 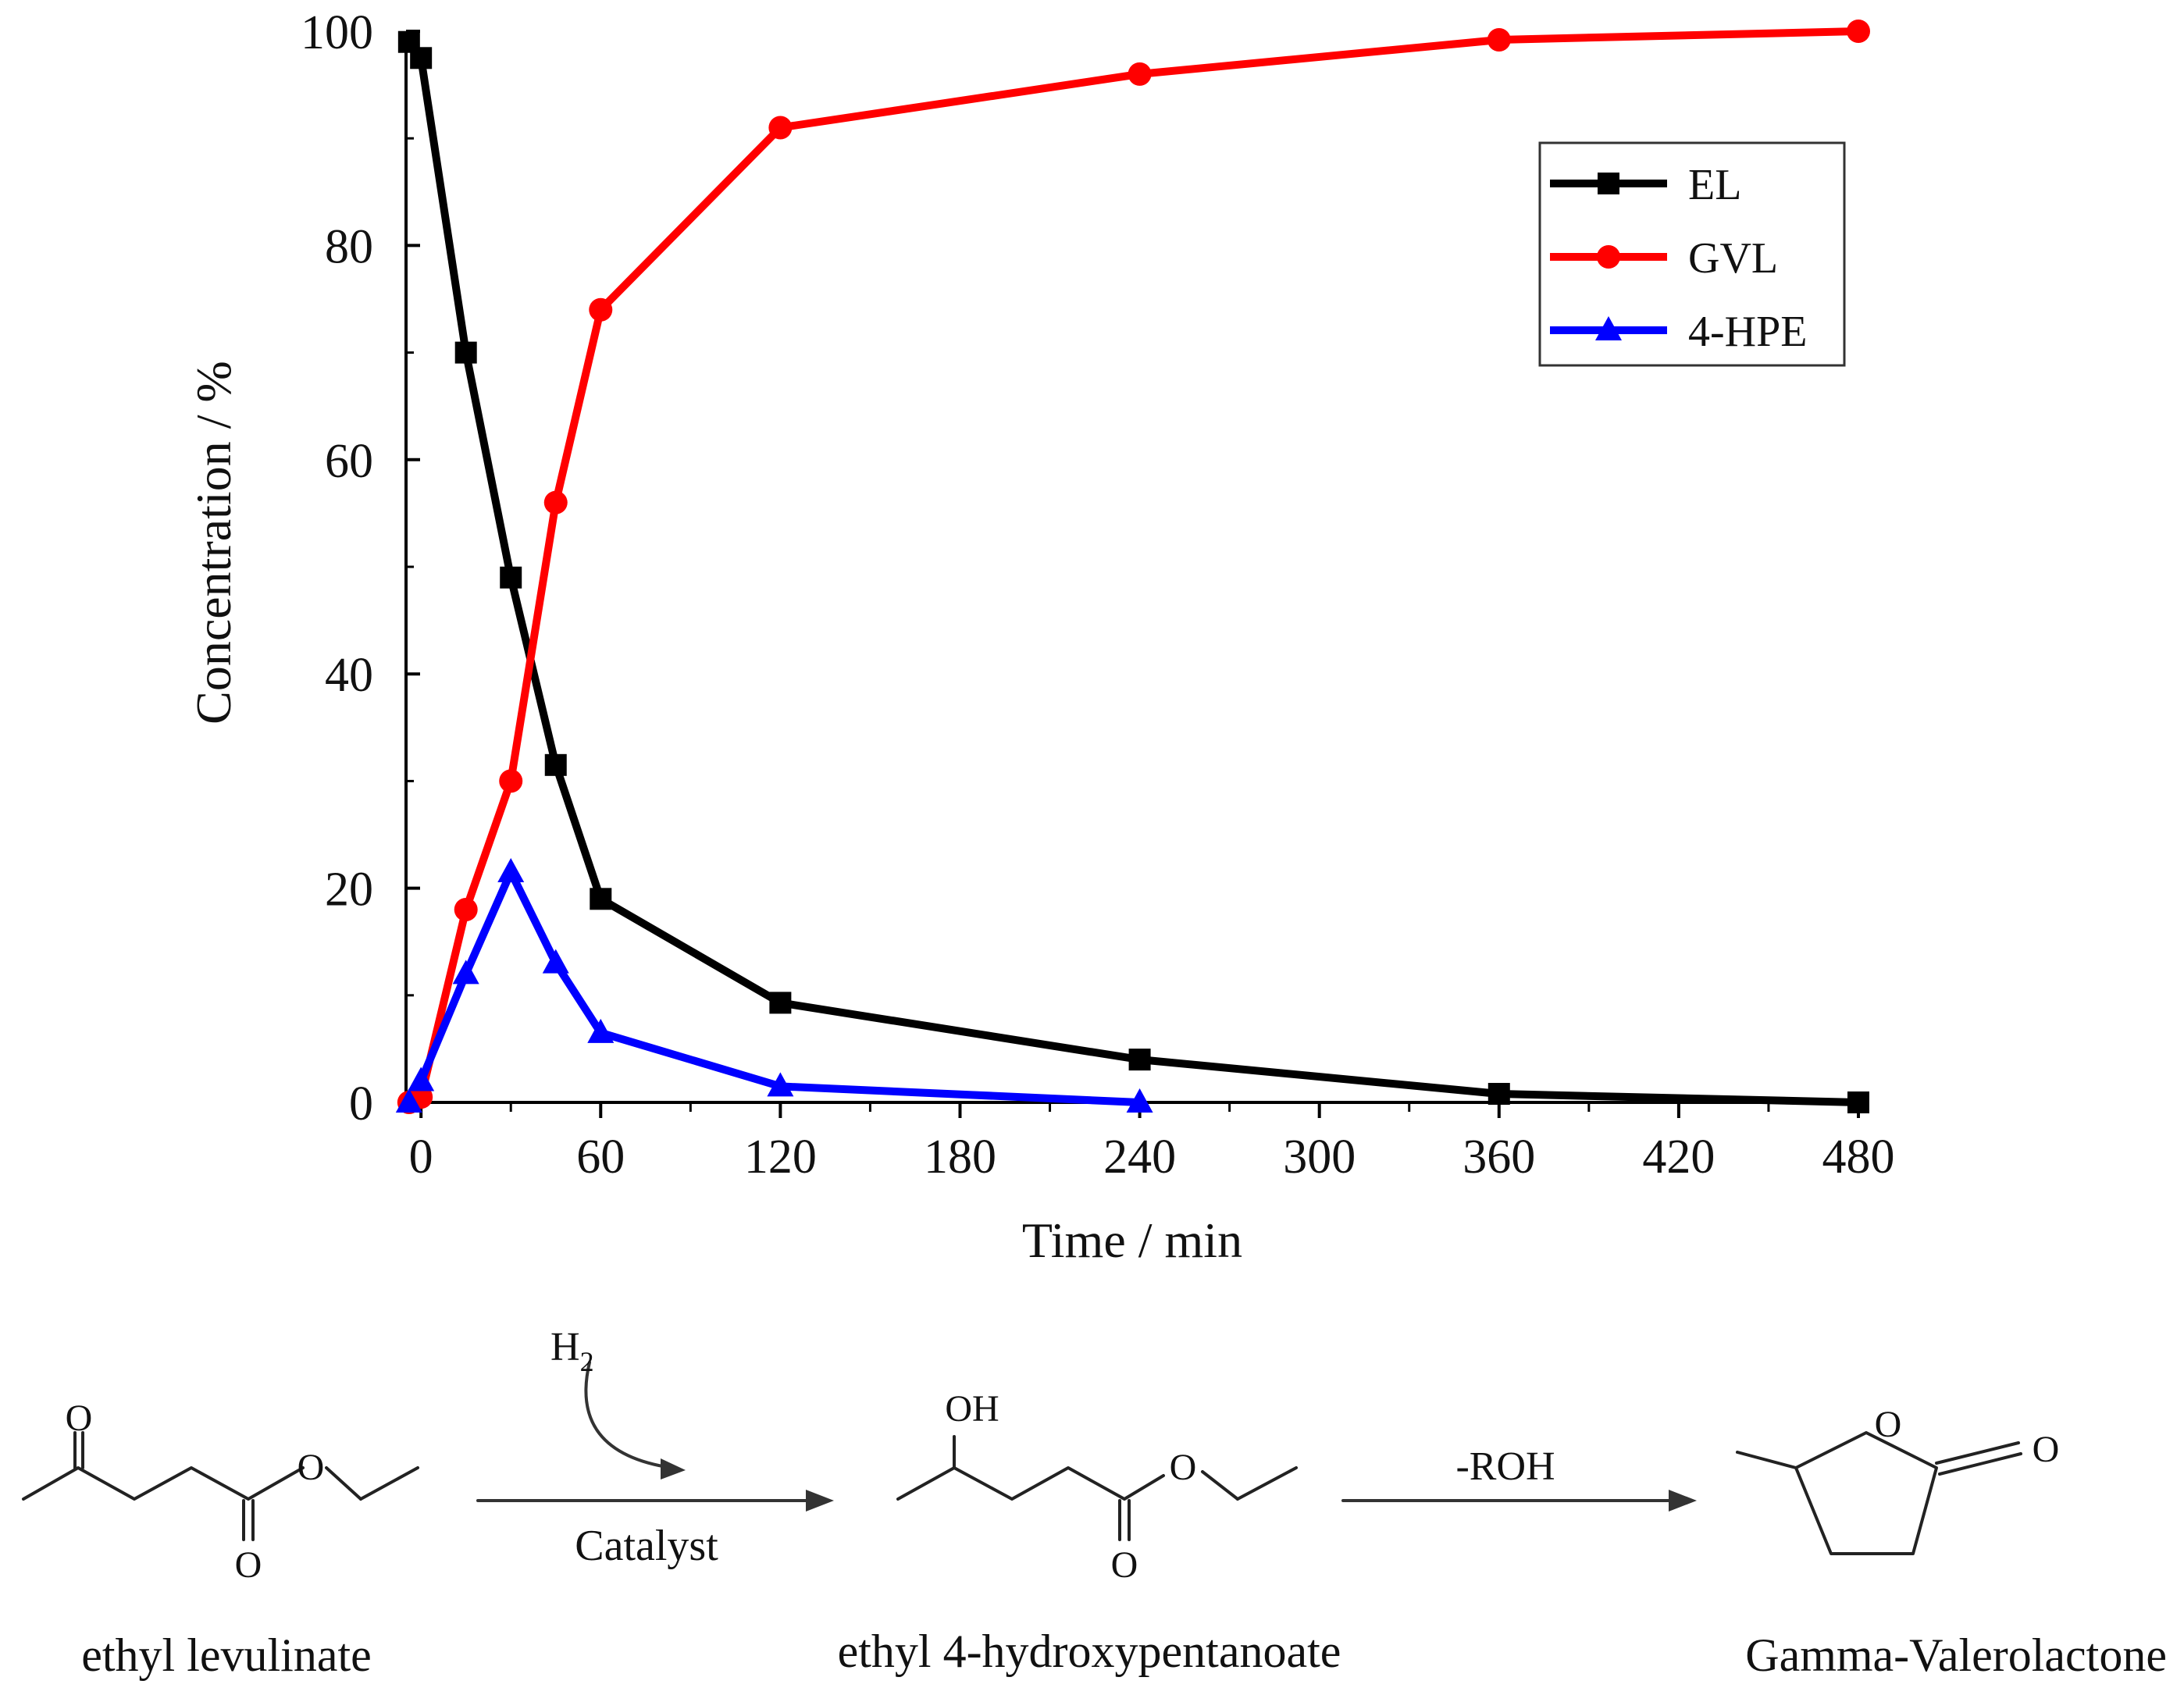 What do you see at coordinates (1714, 185) in the screenshot?
I see `legend-label: EL` at bounding box center [1714, 185].